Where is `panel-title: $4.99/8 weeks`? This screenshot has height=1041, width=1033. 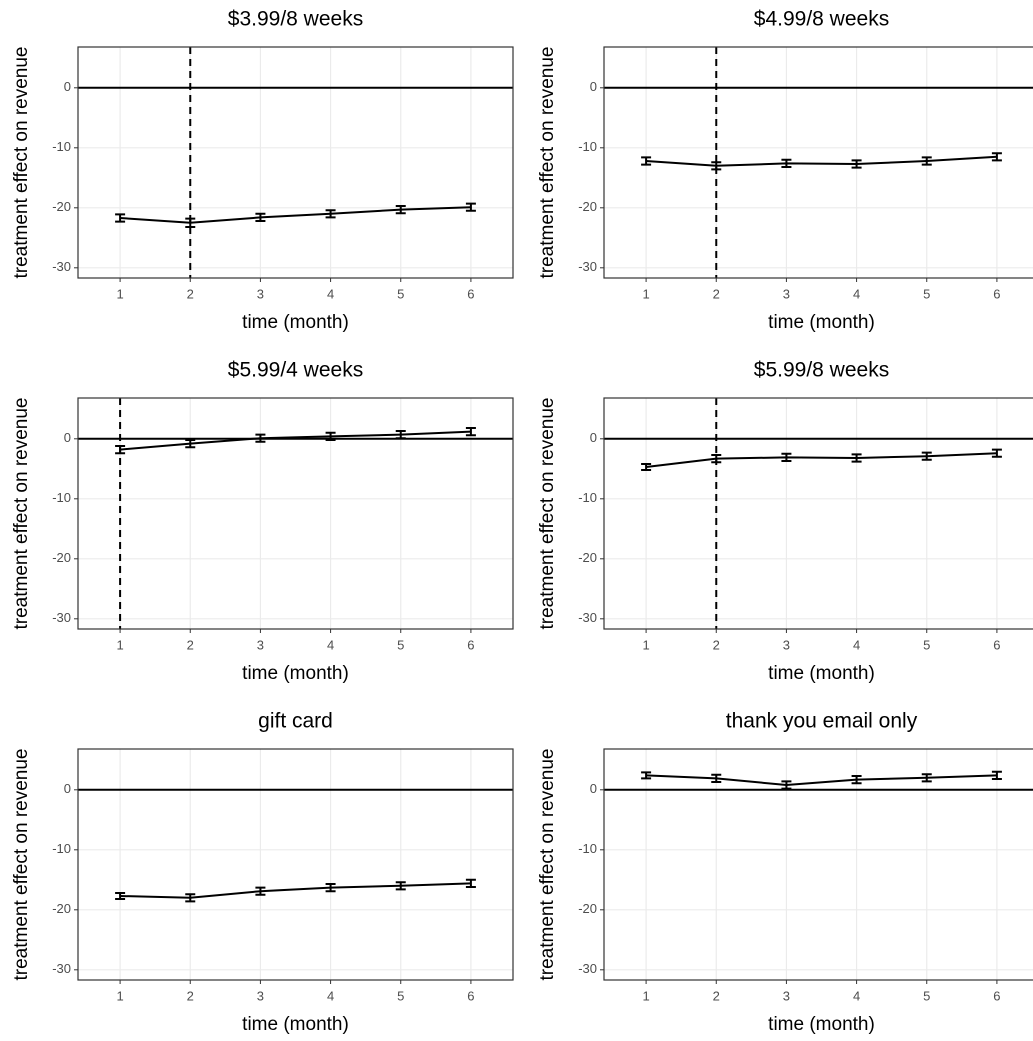 panel-title: $4.99/8 weeks is located at coordinates (821, 19).